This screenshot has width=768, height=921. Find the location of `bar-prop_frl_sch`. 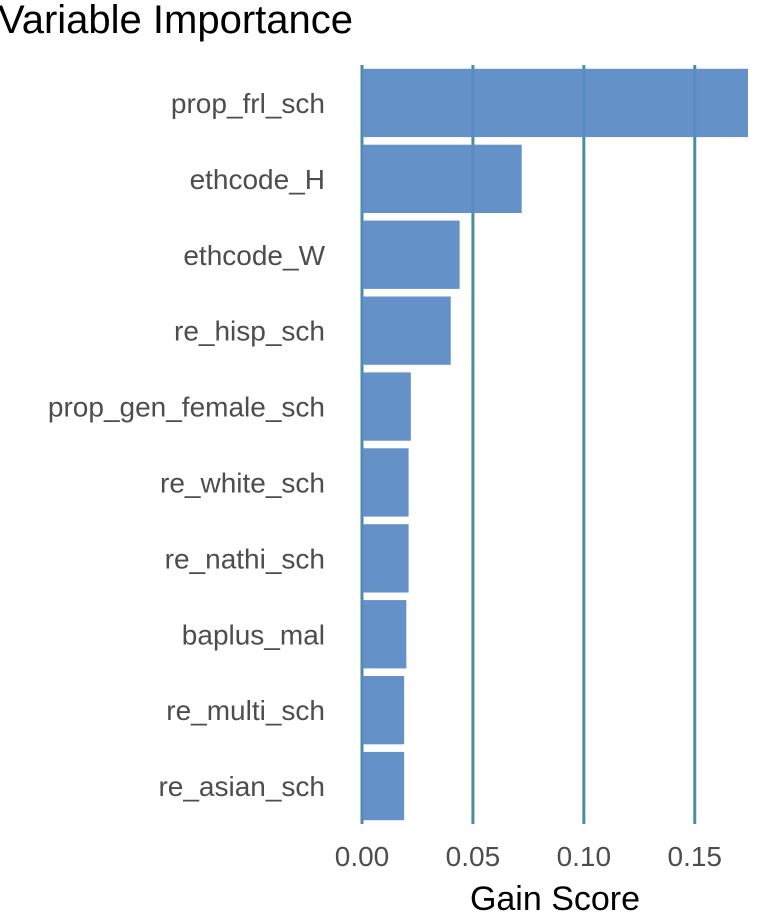

bar-prop_frl_sch is located at coordinates (555, 103).